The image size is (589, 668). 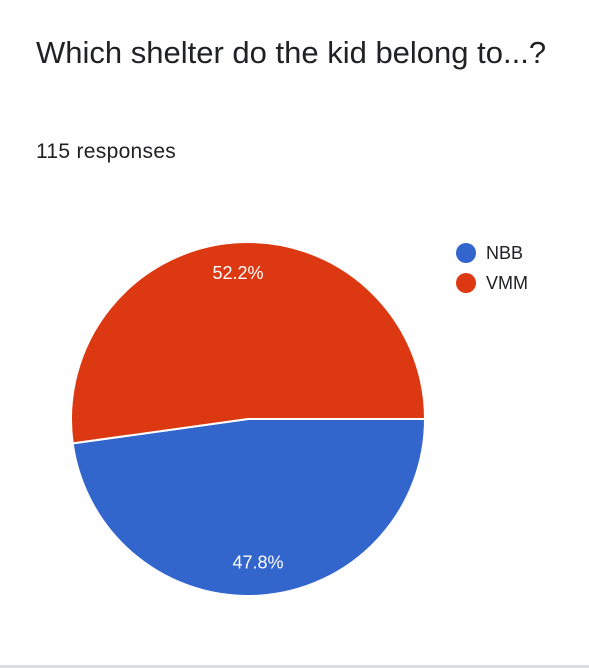 I want to click on question-title: Which shelter do the kid belong to...?, so click(x=291, y=52).